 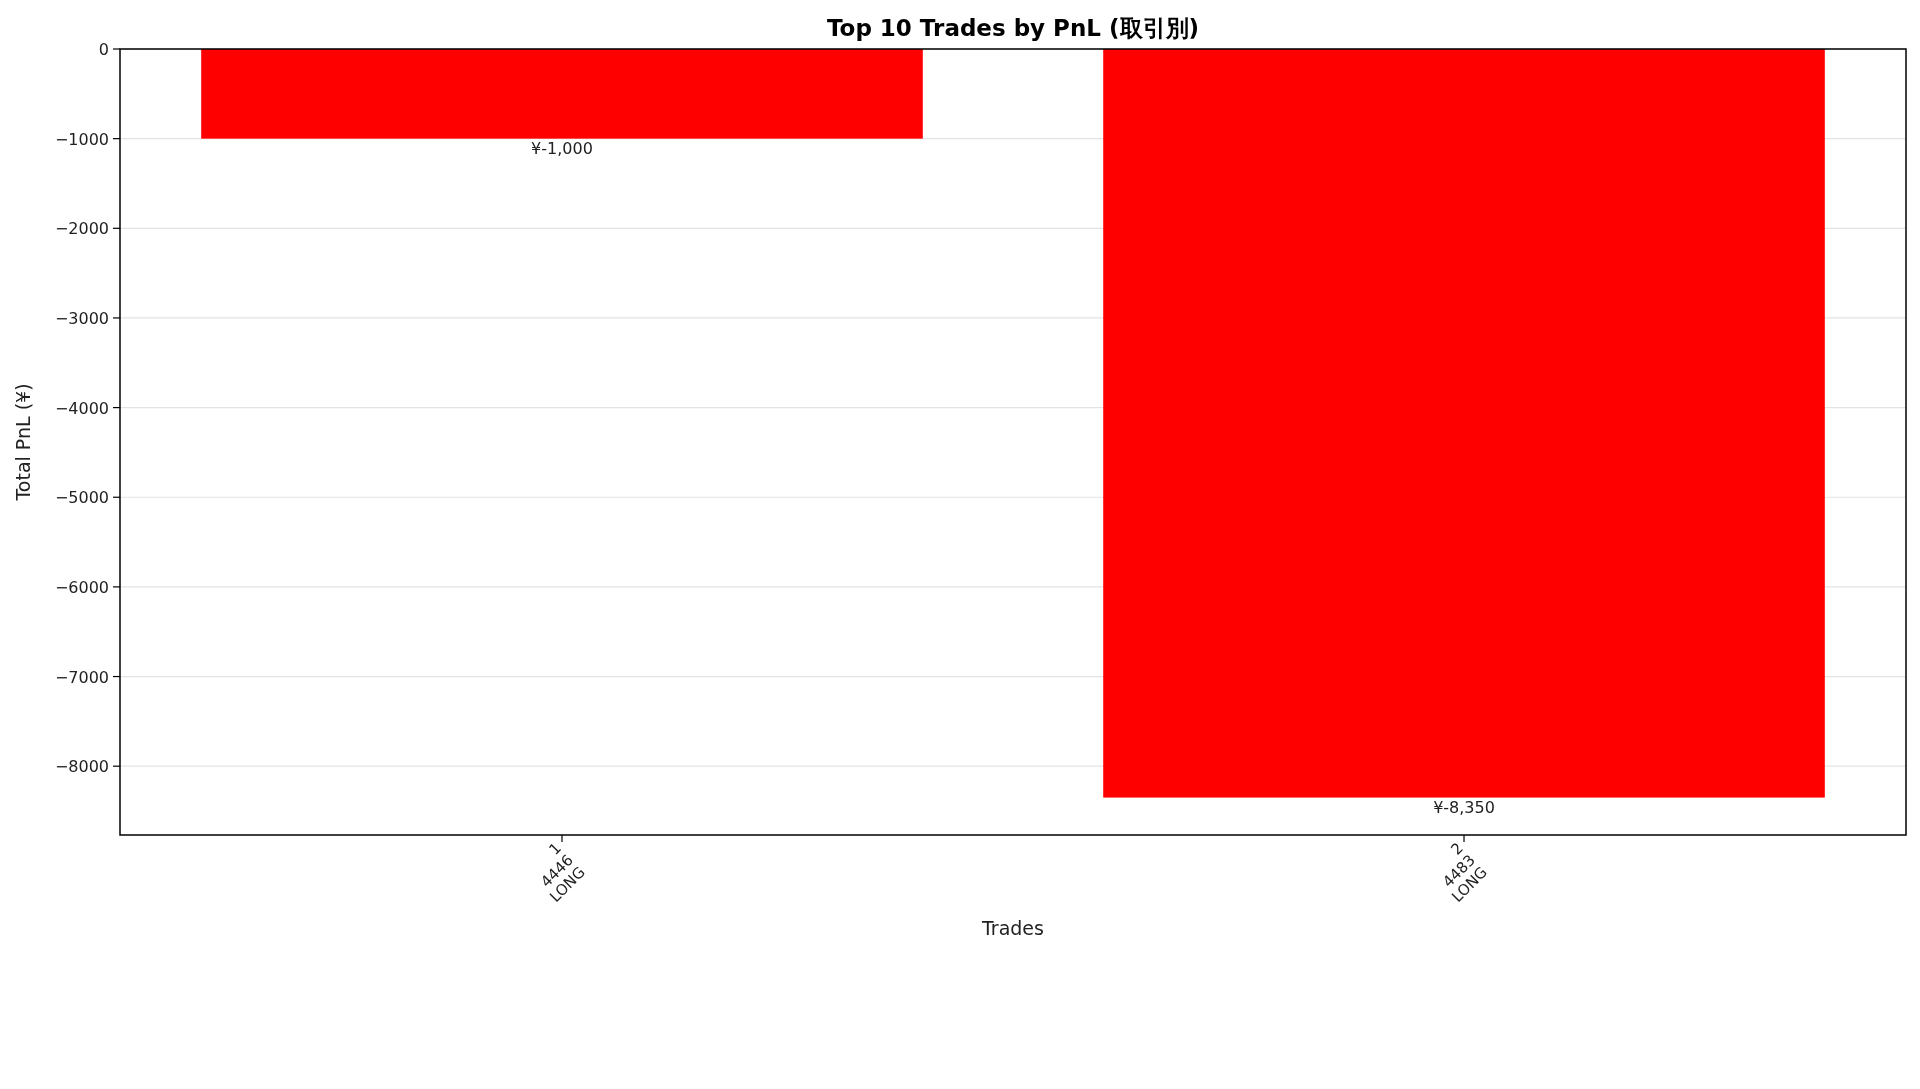 I want to click on y-tick-label: −2000, so click(x=81, y=229).